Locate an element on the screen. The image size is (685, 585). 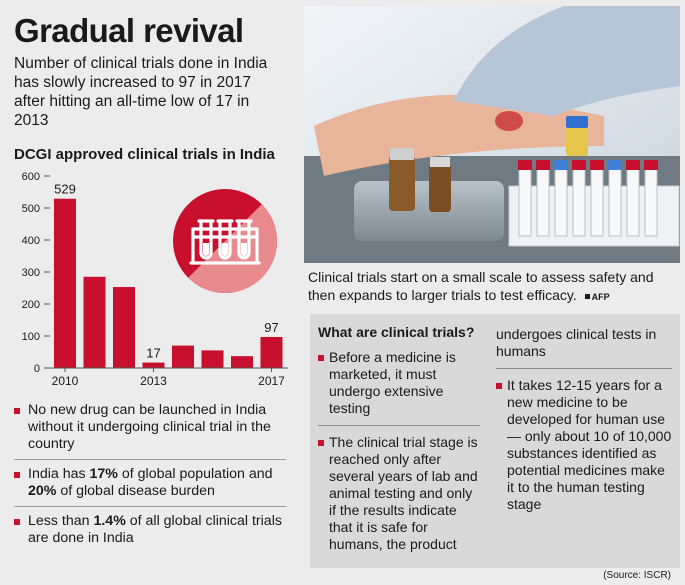
y-tick-label: 500 is located at coordinates (31, 209).